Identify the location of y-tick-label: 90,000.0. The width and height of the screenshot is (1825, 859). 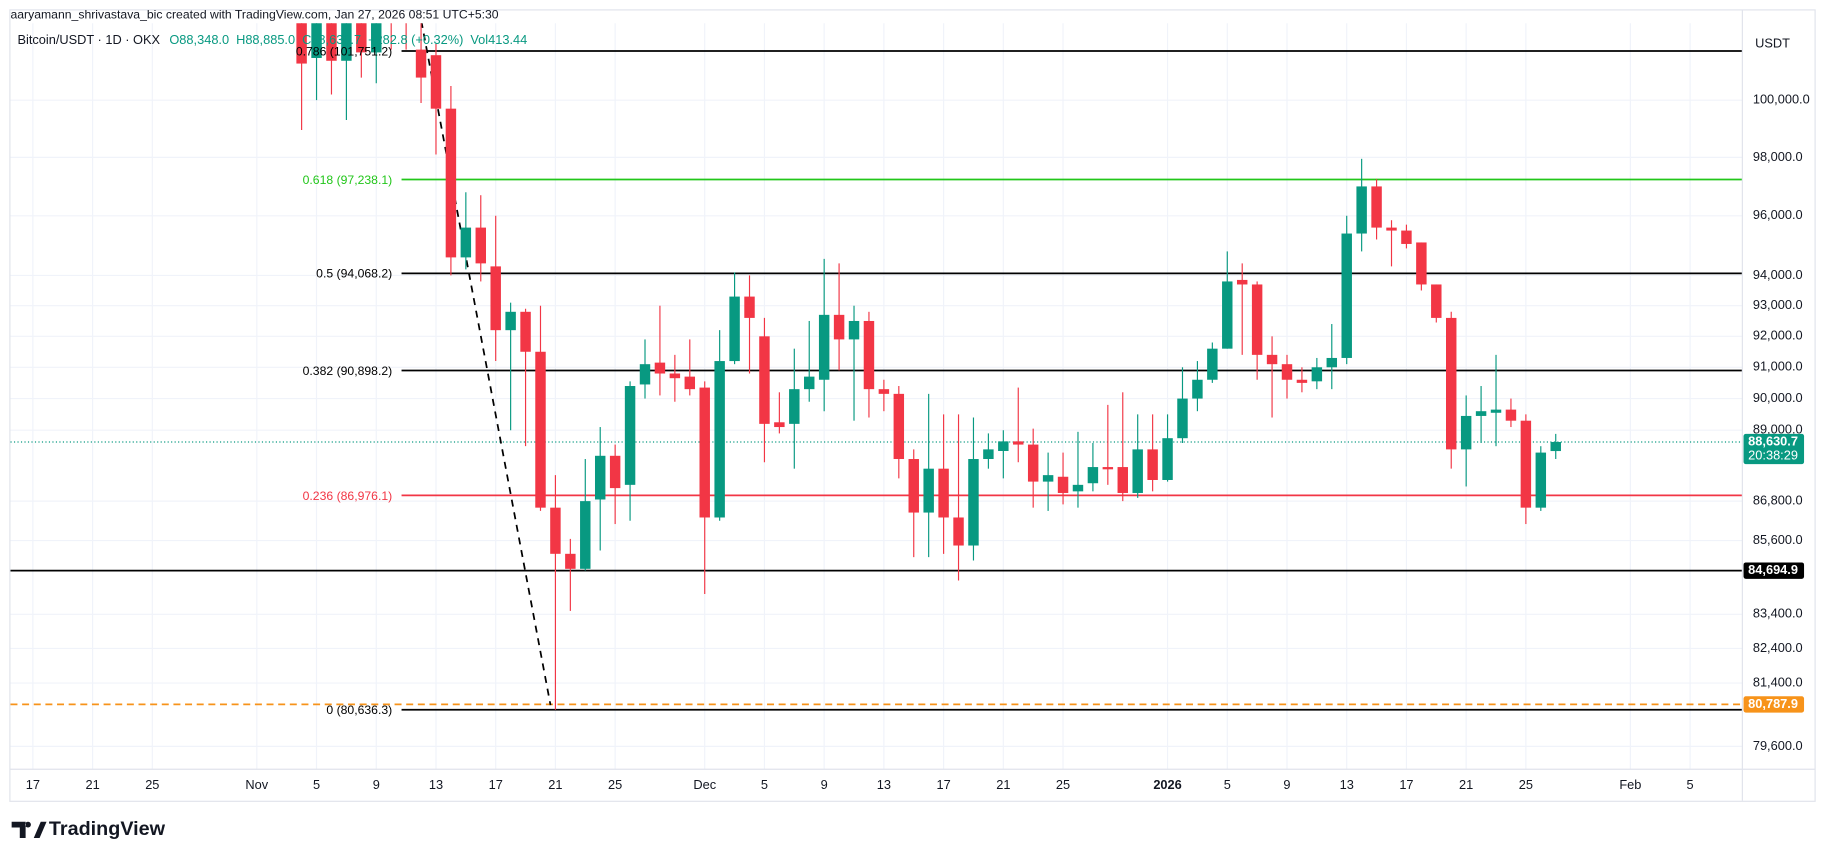
(1778, 397).